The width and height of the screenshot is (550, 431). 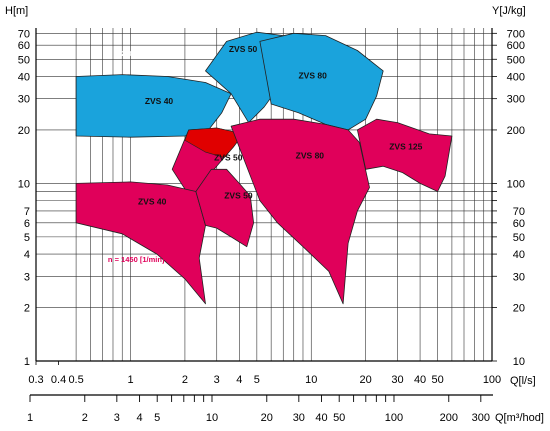 I want to click on y-tick-label: 70, so click(x=24, y=34).